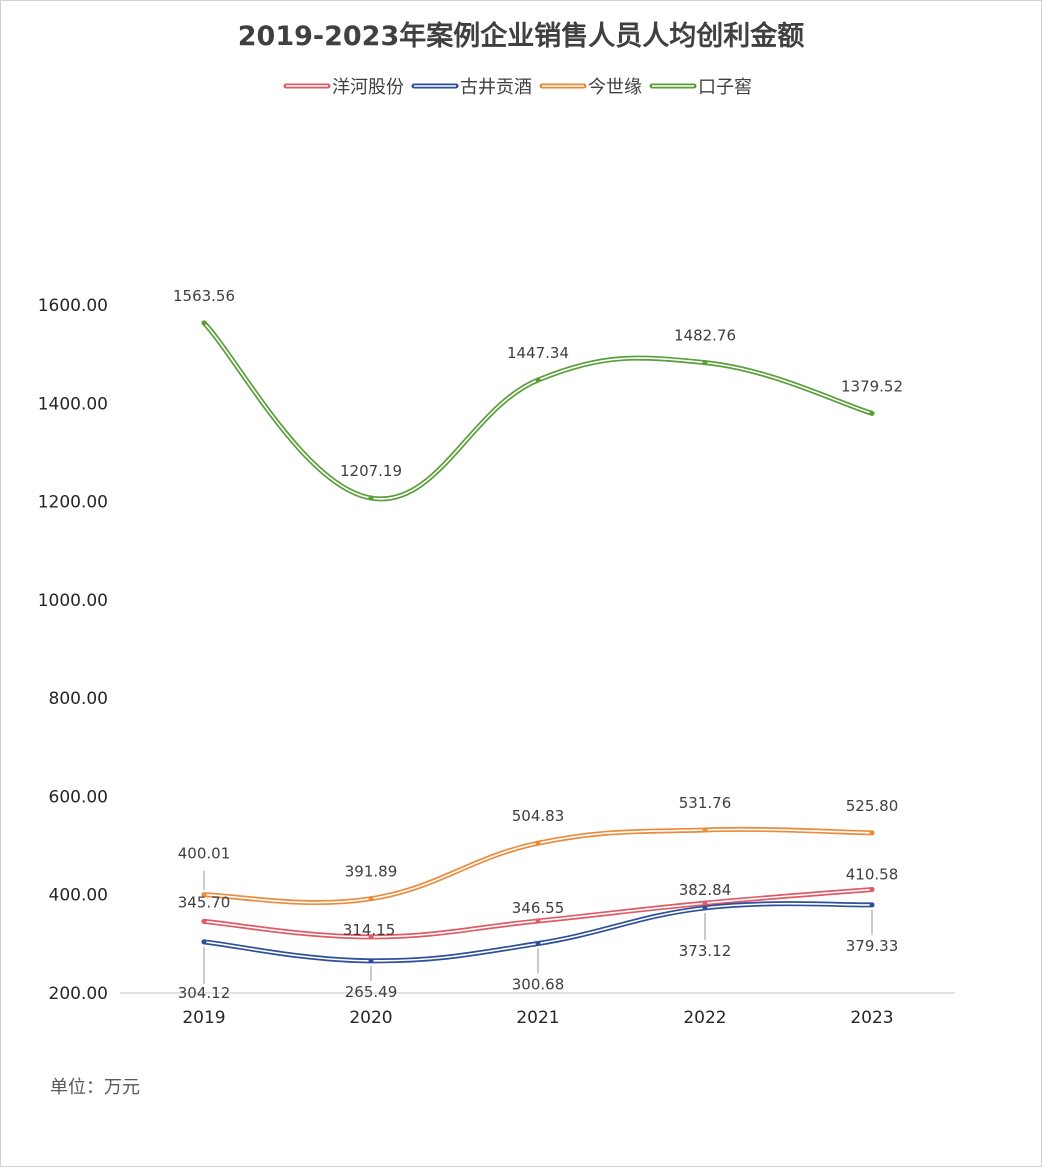  What do you see at coordinates (538, 353) in the screenshot?
I see `data-label: 1447.34` at bounding box center [538, 353].